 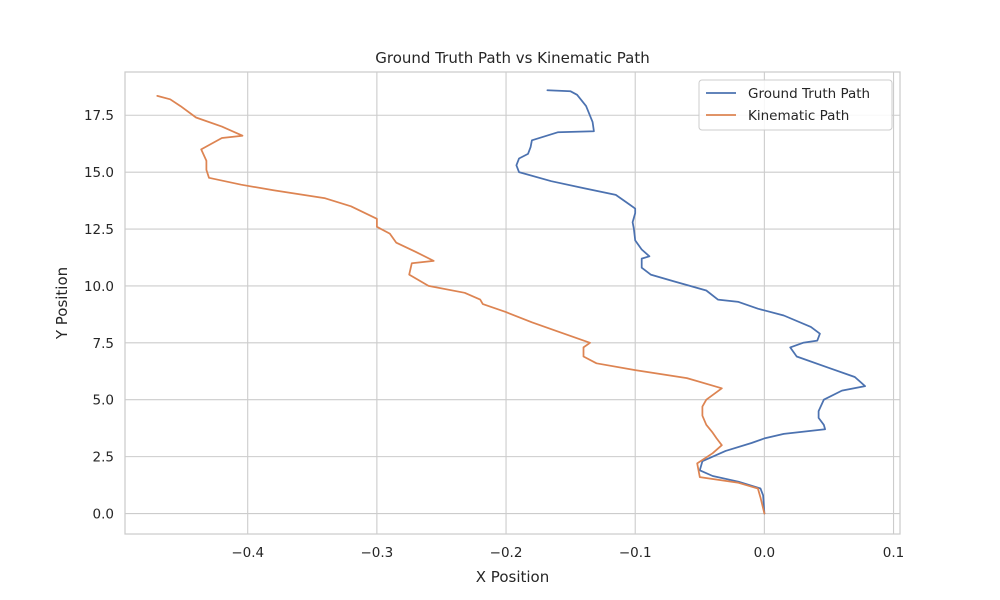 What do you see at coordinates (99, 230) in the screenshot?
I see `y-tick-label: 12.5` at bounding box center [99, 230].